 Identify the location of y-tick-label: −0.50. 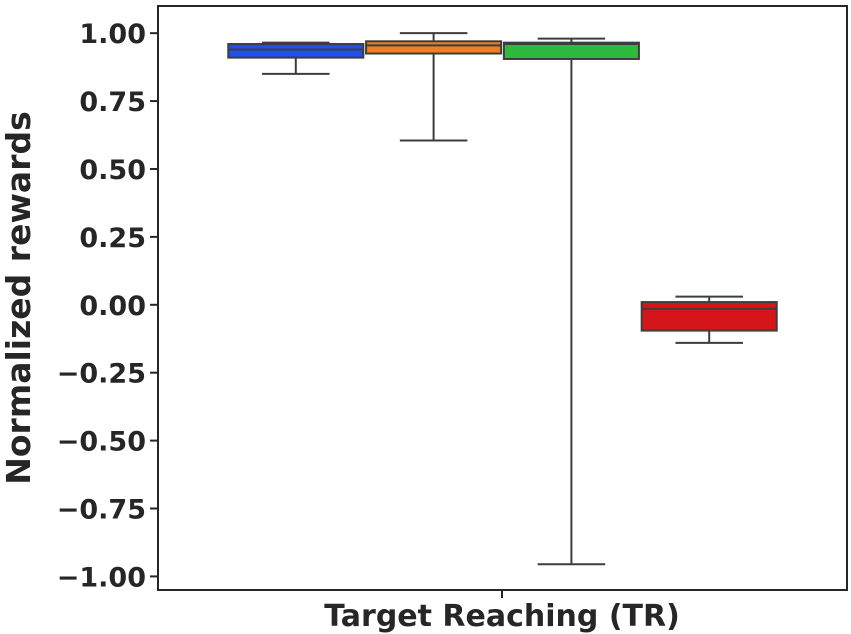
(101, 442).